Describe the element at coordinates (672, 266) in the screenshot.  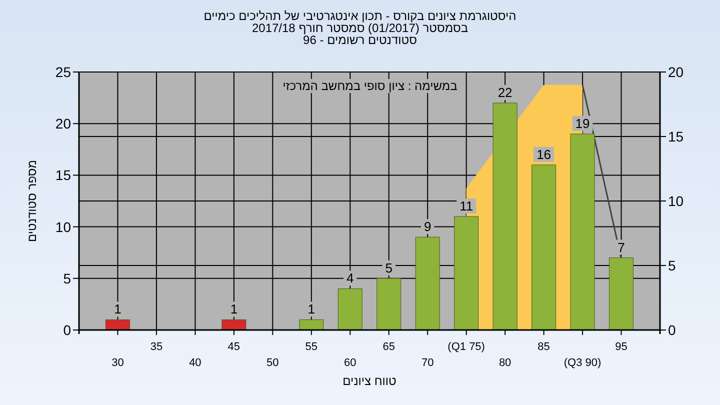
I see `y2-tick-label: 5` at that location.